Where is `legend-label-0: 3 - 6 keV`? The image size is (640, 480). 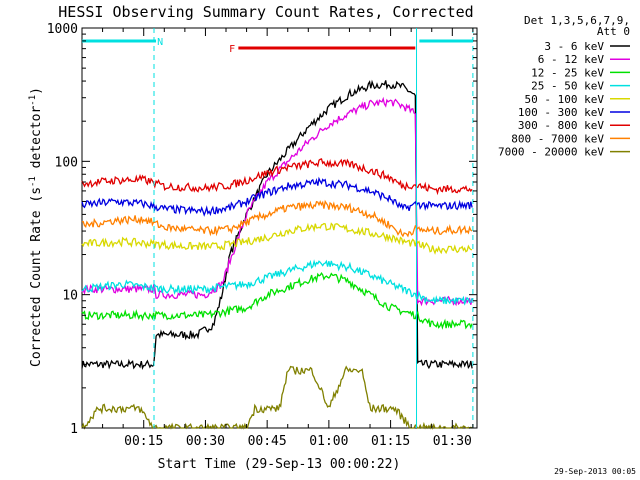
legend-label-0: 3 - 6 keV is located at coordinates (574, 46).